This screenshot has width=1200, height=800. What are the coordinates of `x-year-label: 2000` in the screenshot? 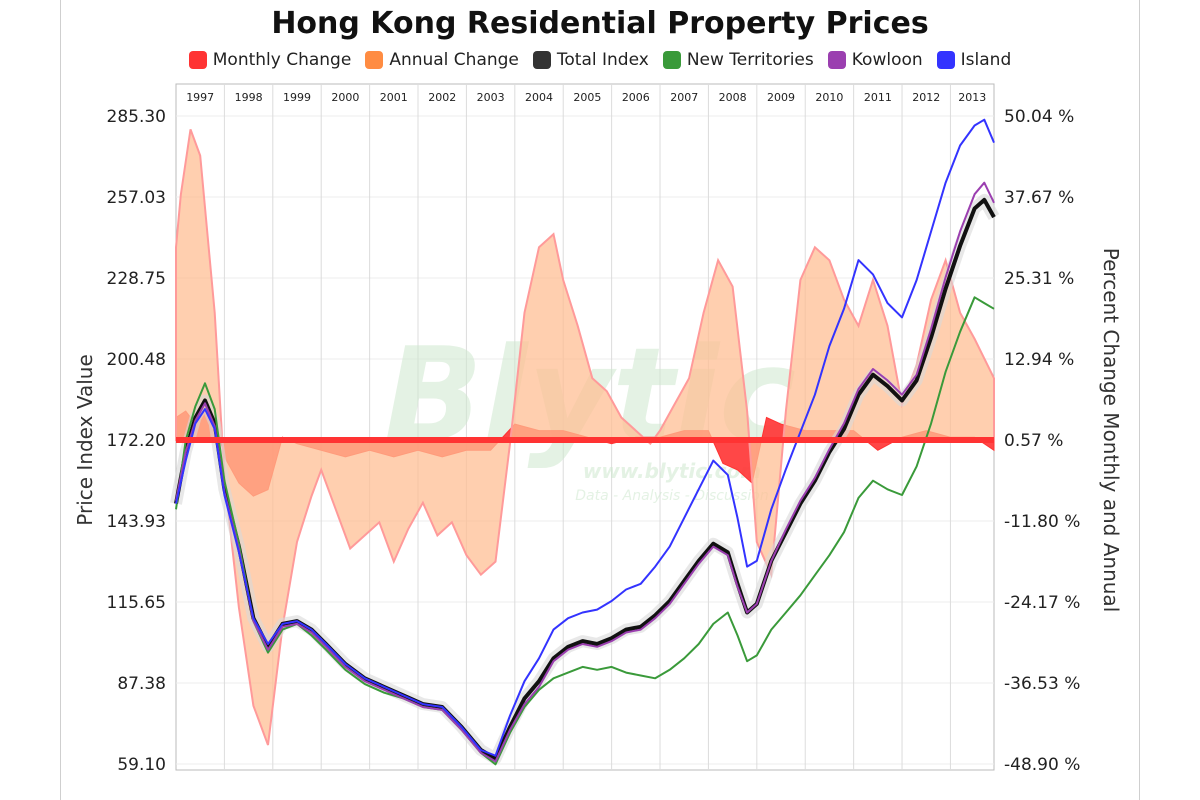 It's located at (345, 97).